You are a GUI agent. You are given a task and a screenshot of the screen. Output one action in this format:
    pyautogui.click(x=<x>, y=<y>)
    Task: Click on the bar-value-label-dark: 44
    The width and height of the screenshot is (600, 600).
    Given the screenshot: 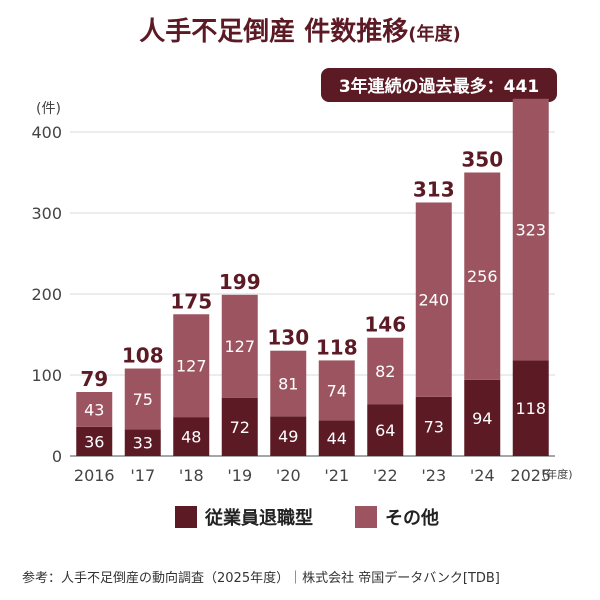 What is the action you would take?
    pyautogui.click(x=337, y=438)
    